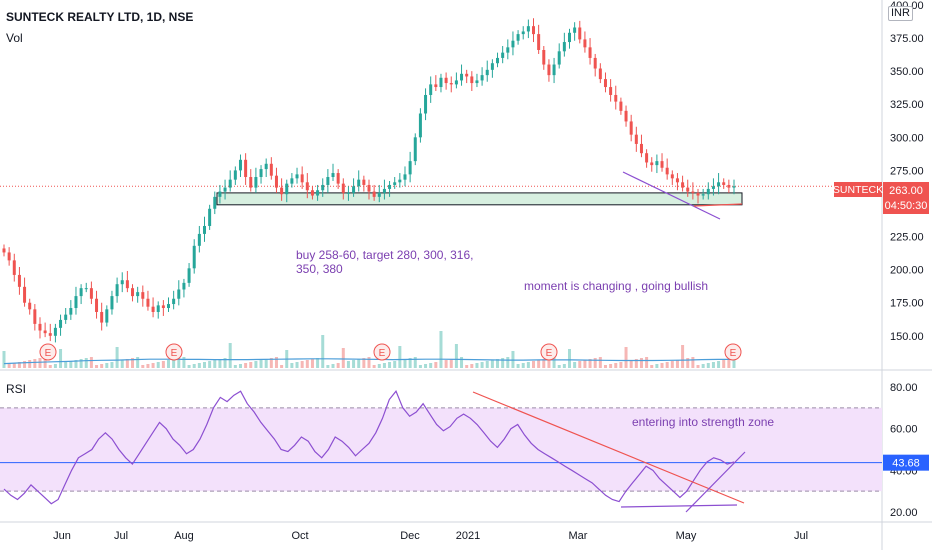 The width and height of the screenshot is (932, 550). What do you see at coordinates (801, 536) in the screenshot?
I see `time-tick-label: Jul` at bounding box center [801, 536].